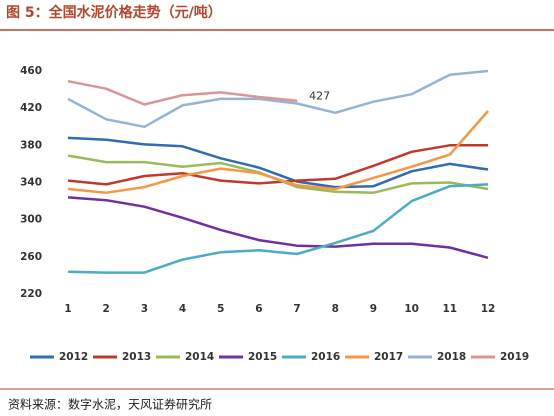  I want to click on x-tick-label: 8, so click(335, 309).